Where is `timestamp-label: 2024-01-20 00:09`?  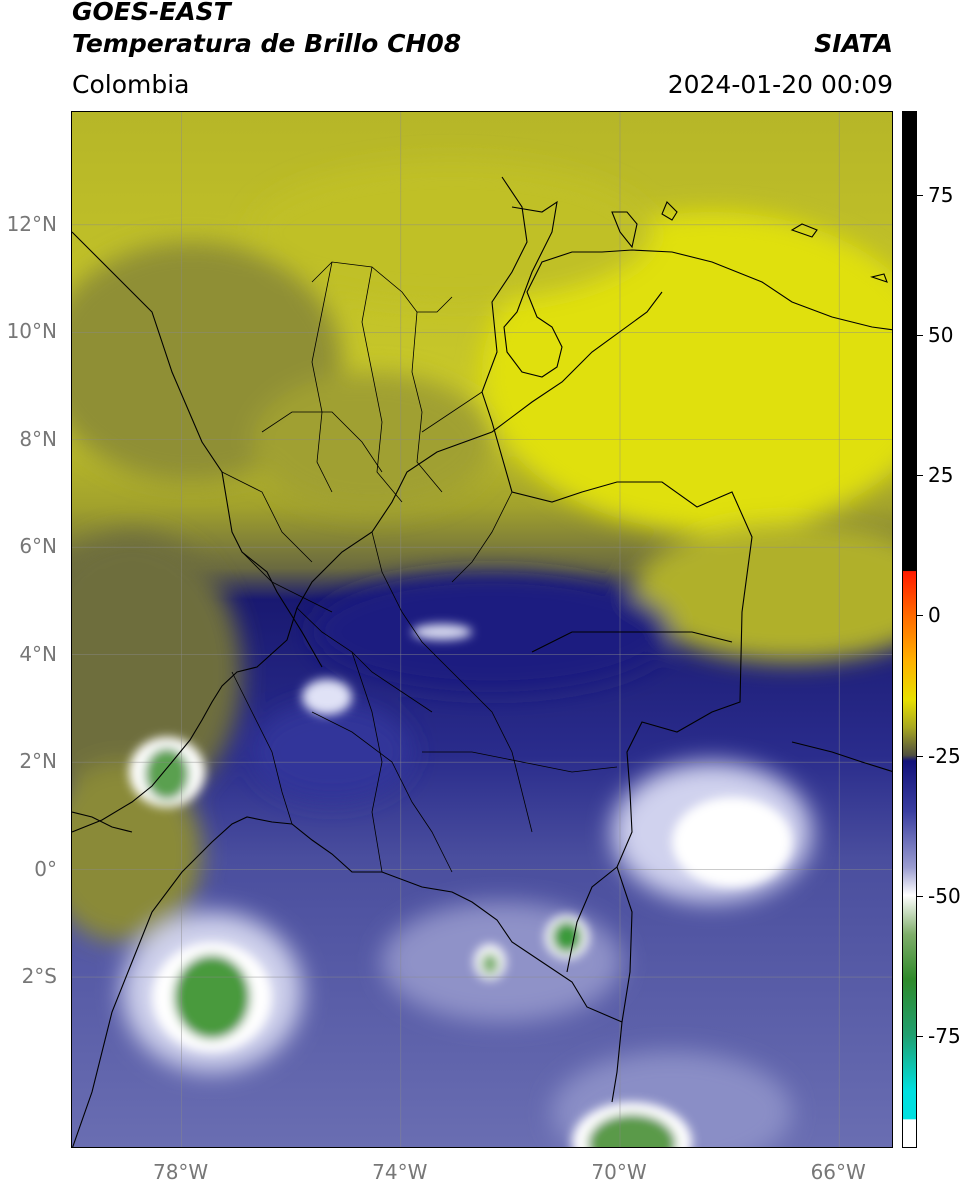 timestamp-label: 2024-01-20 00:09 is located at coordinates (780, 84).